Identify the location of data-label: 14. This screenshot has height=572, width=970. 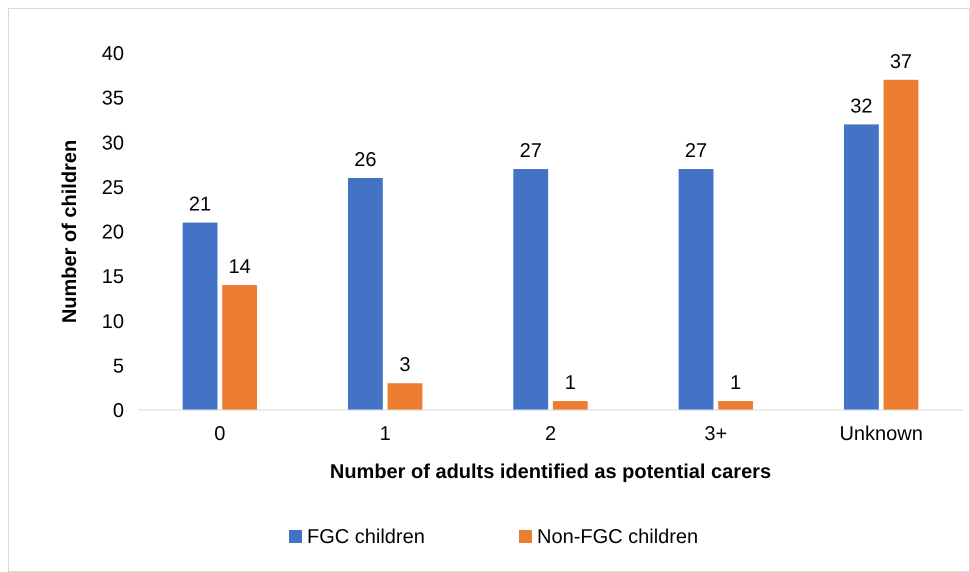
(239, 267).